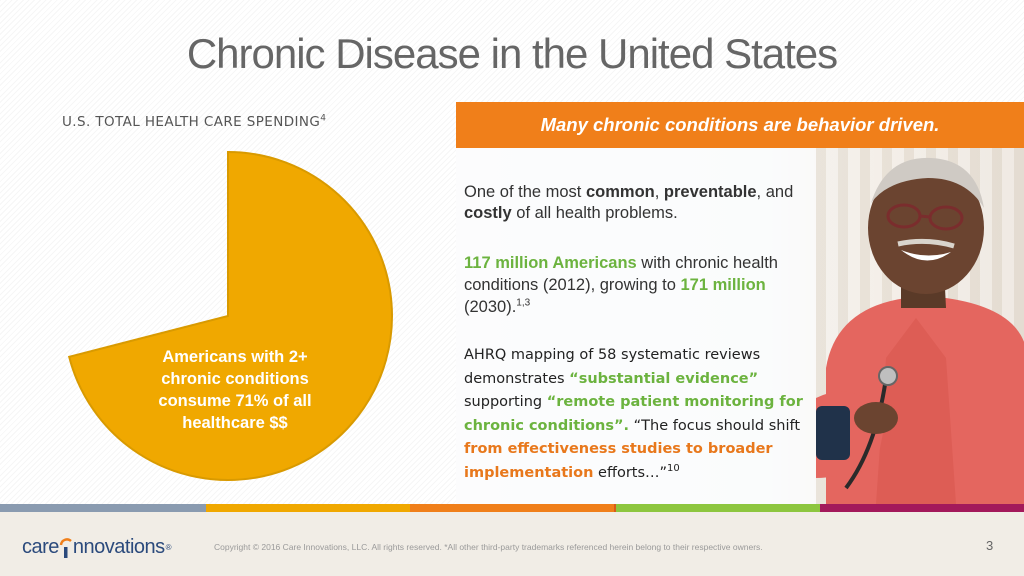 This screenshot has width=1024, height=576. I want to click on para2-text-2: (2030)., so click(490, 307).